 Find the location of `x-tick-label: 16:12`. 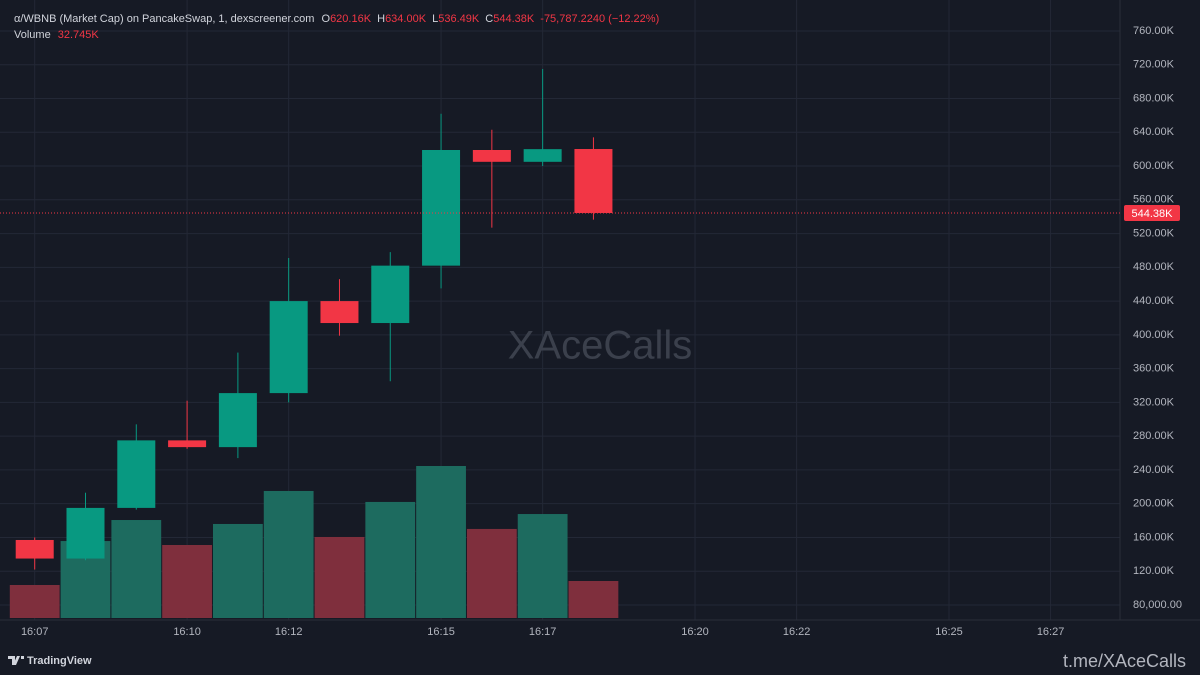

x-tick-label: 16:12 is located at coordinates (289, 632).